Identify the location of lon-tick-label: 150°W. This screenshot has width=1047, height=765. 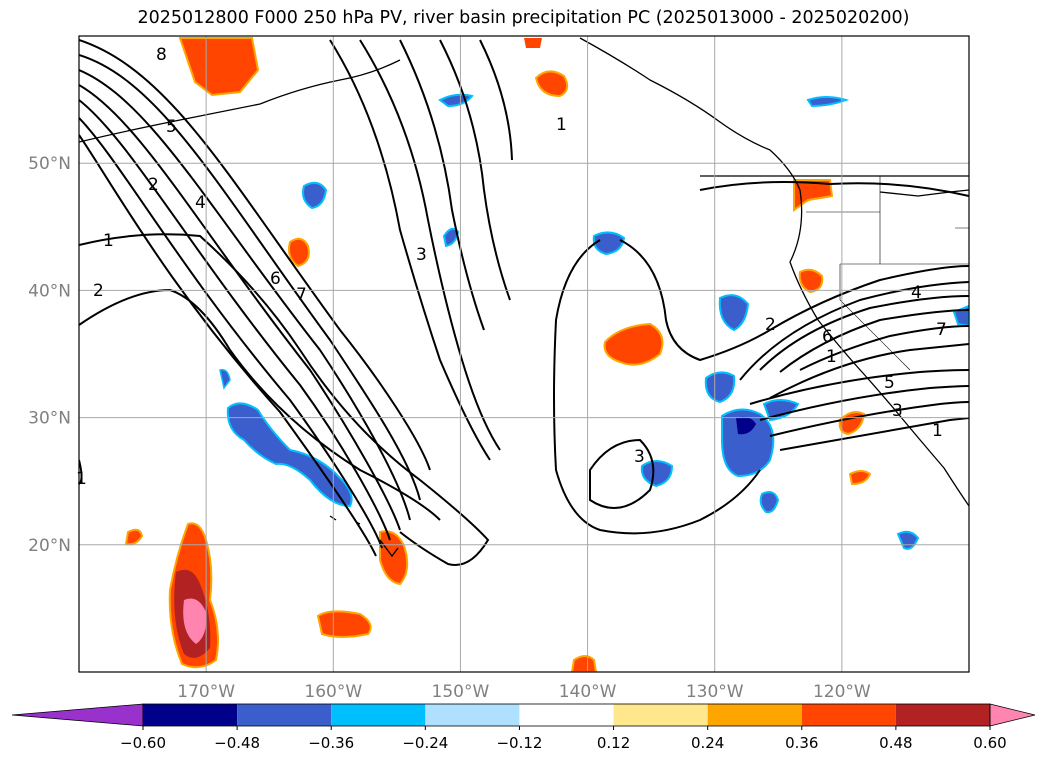
(461, 692).